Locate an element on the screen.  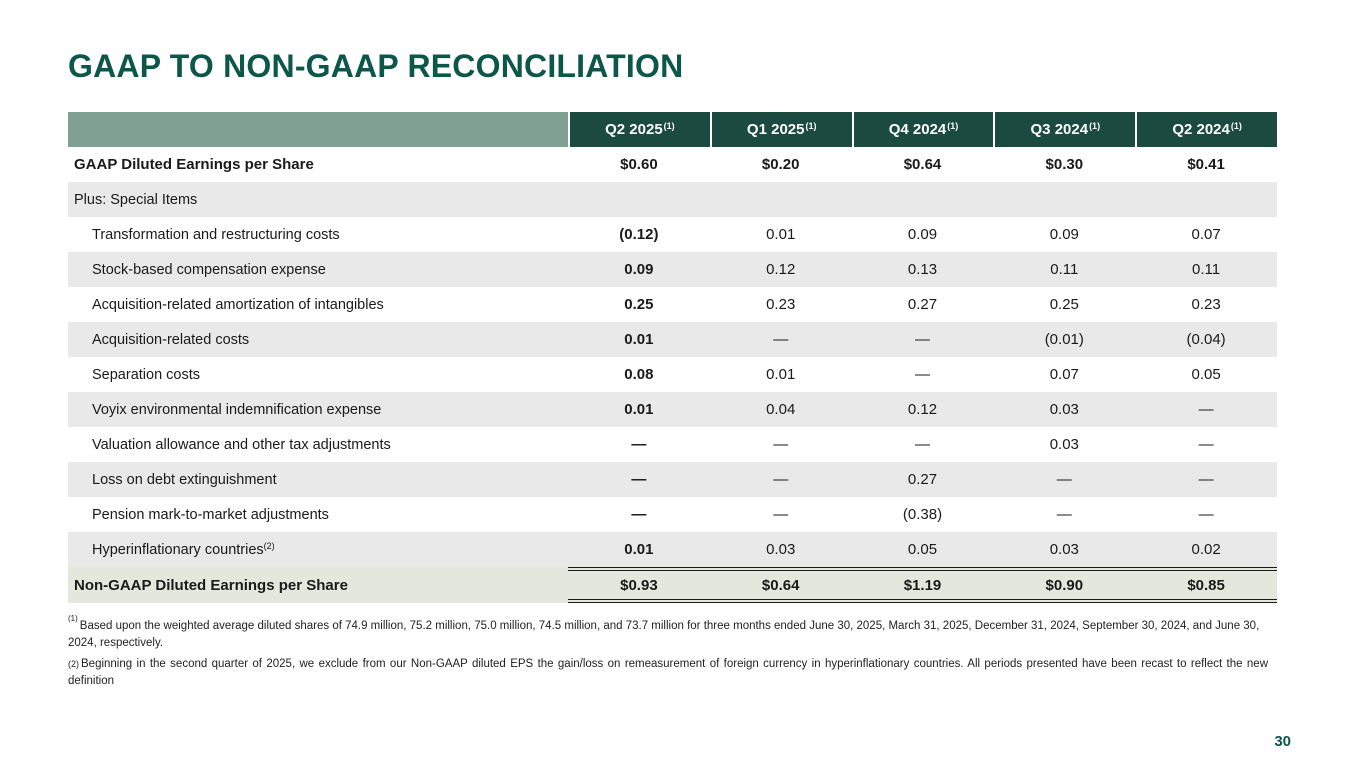
row-values: (0.12) 0.01 0.09 0.09 0.07 is located at coordinates (922, 234).